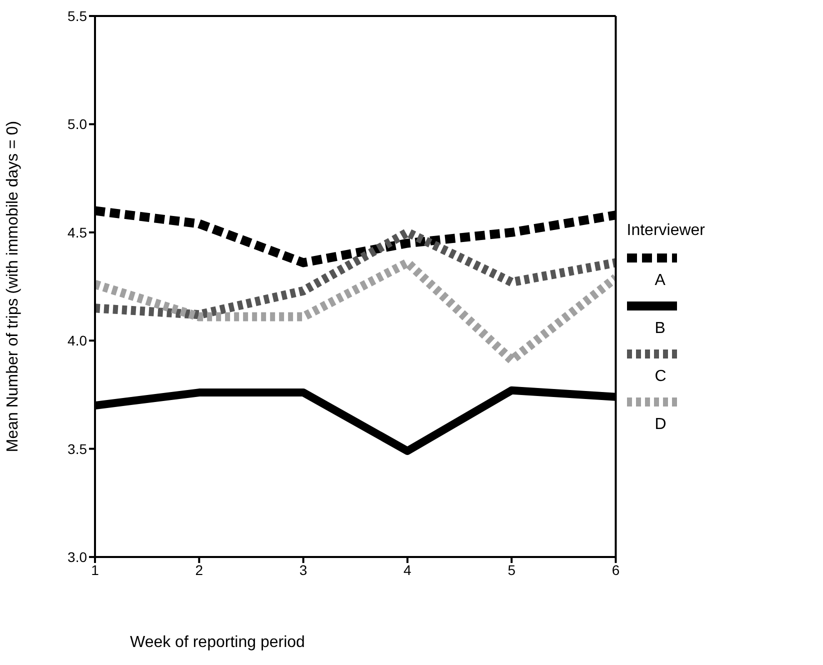 The height and width of the screenshot is (665, 823). What do you see at coordinates (78, 556) in the screenshot?
I see `y-tick-label: 3.0` at bounding box center [78, 556].